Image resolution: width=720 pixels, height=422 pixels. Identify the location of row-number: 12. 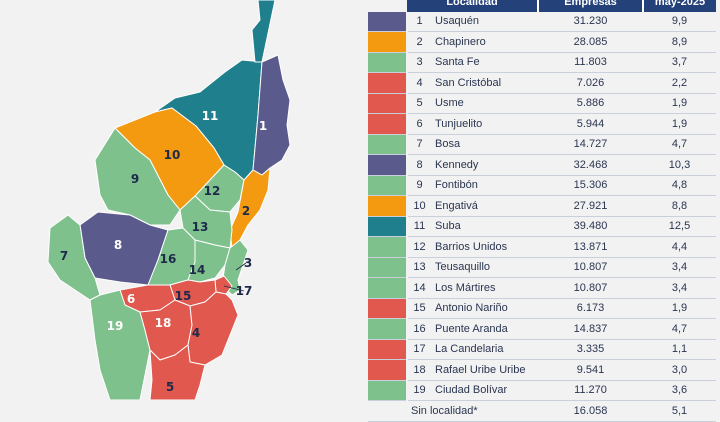
(419, 247).